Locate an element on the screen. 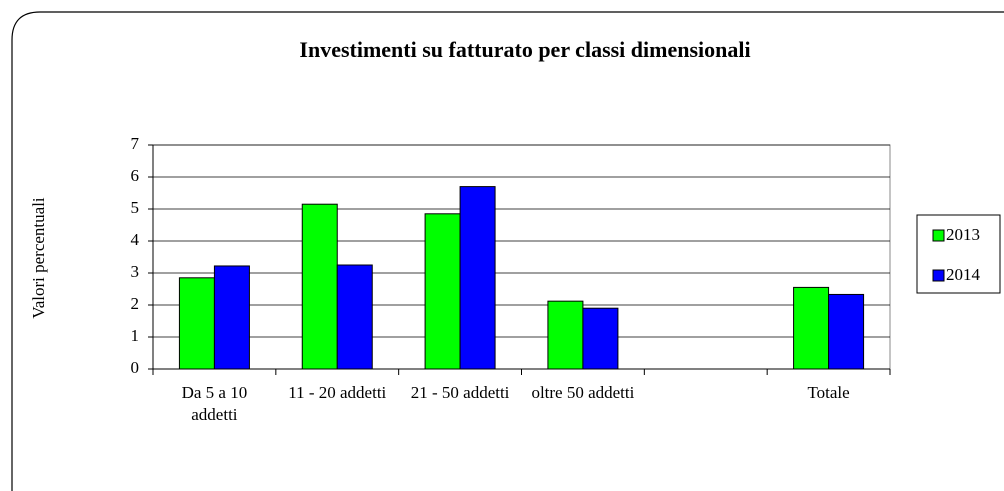  y-tick-label: 7 is located at coordinates (135, 143).